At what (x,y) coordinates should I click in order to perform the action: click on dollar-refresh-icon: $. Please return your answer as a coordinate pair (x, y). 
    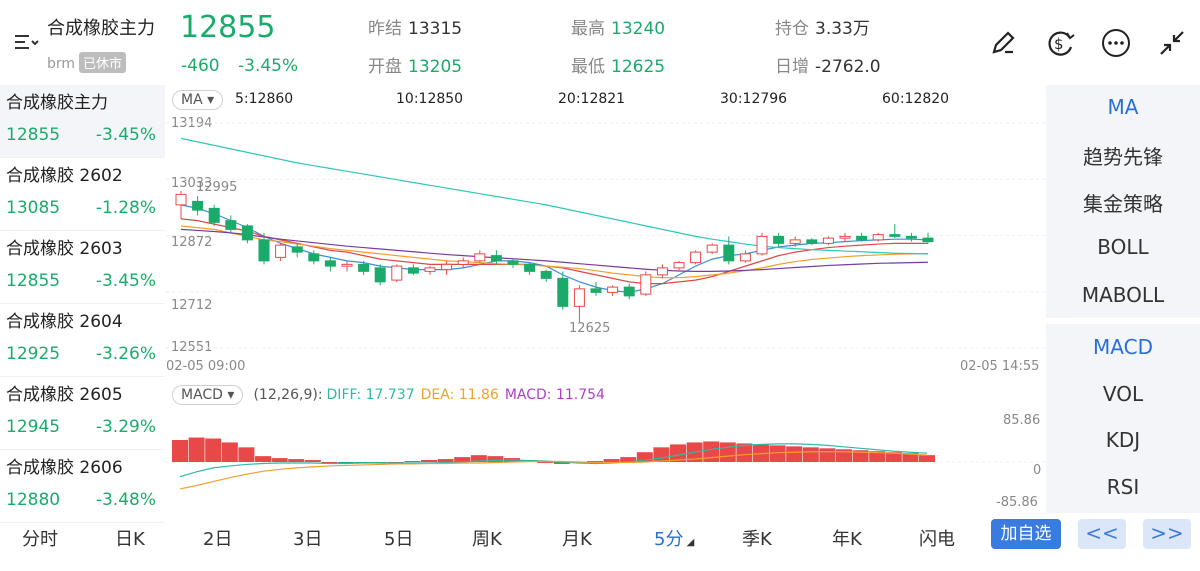
    Looking at the image, I should click on (1060, 43).